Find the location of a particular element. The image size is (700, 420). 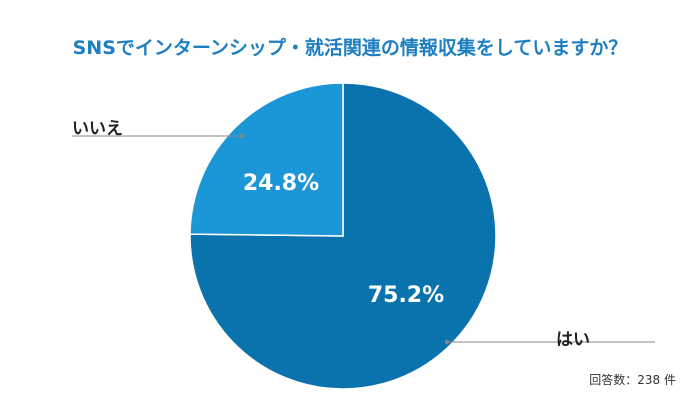

chart-title: SNSでインターンシップ・就活関連の情報収集をしていますか？ is located at coordinates (350, 47).